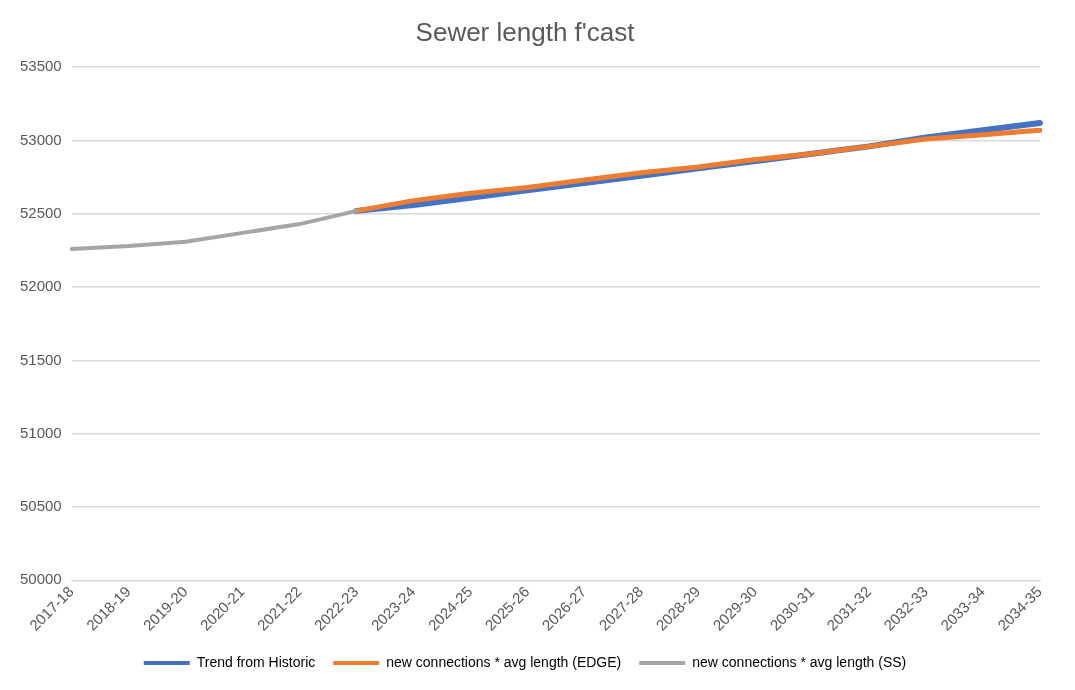 The height and width of the screenshot is (690, 1075). Describe the element at coordinates (40, 286) in the screenshot. I see `y-tick-label: 52000` at that location.